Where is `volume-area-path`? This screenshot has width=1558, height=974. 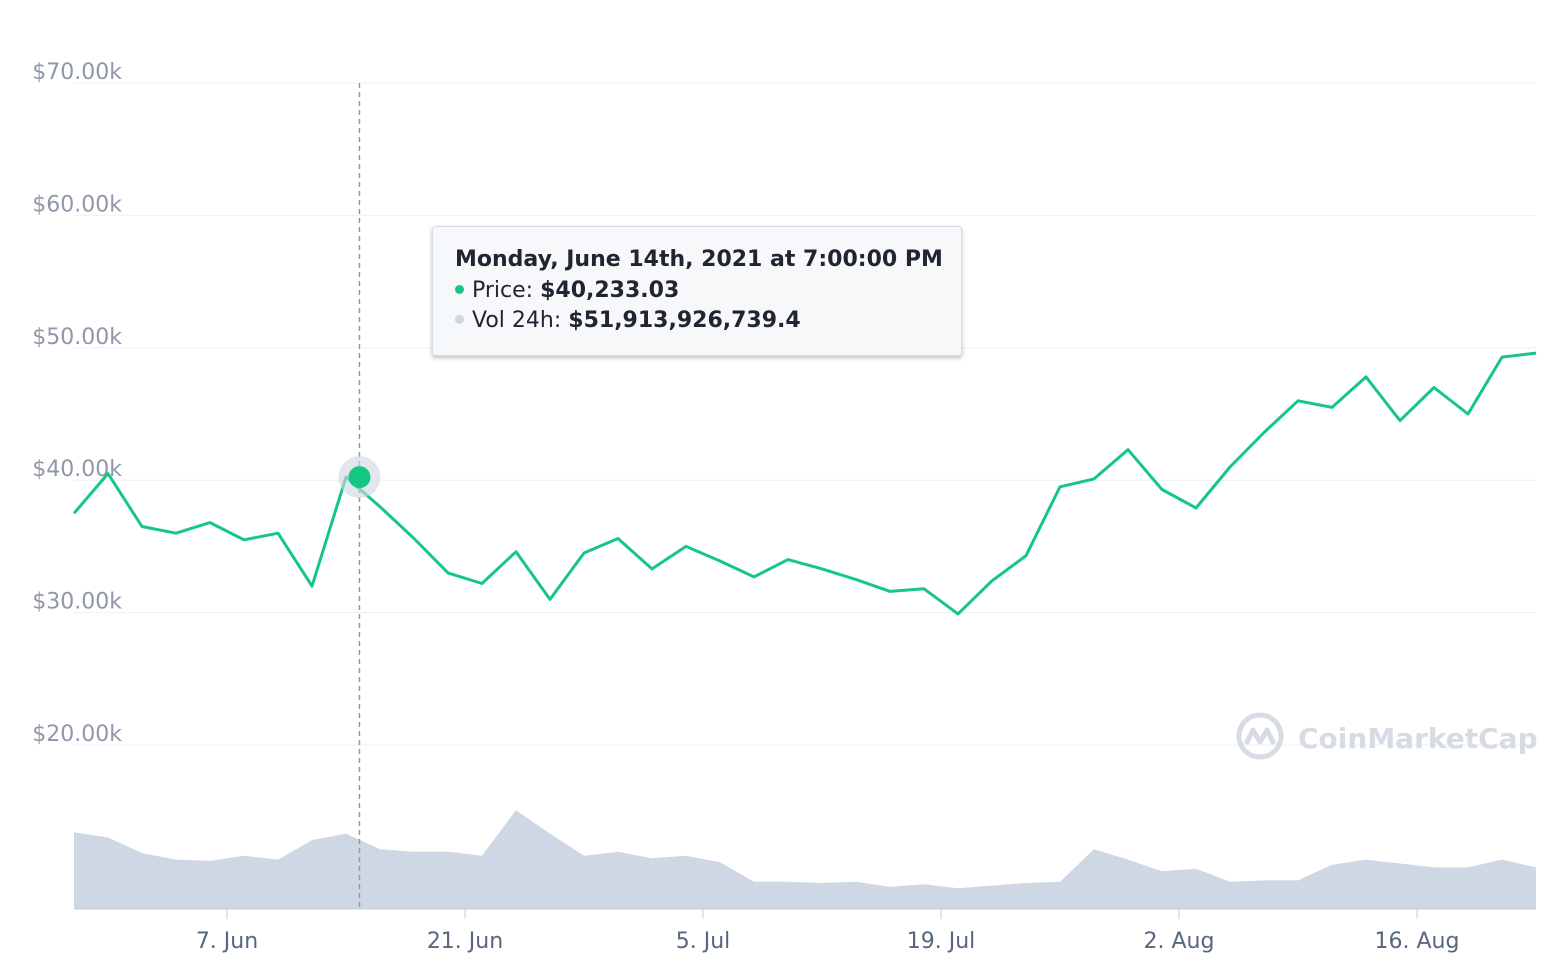 volume-area-path is located at coordinates (805, 859).